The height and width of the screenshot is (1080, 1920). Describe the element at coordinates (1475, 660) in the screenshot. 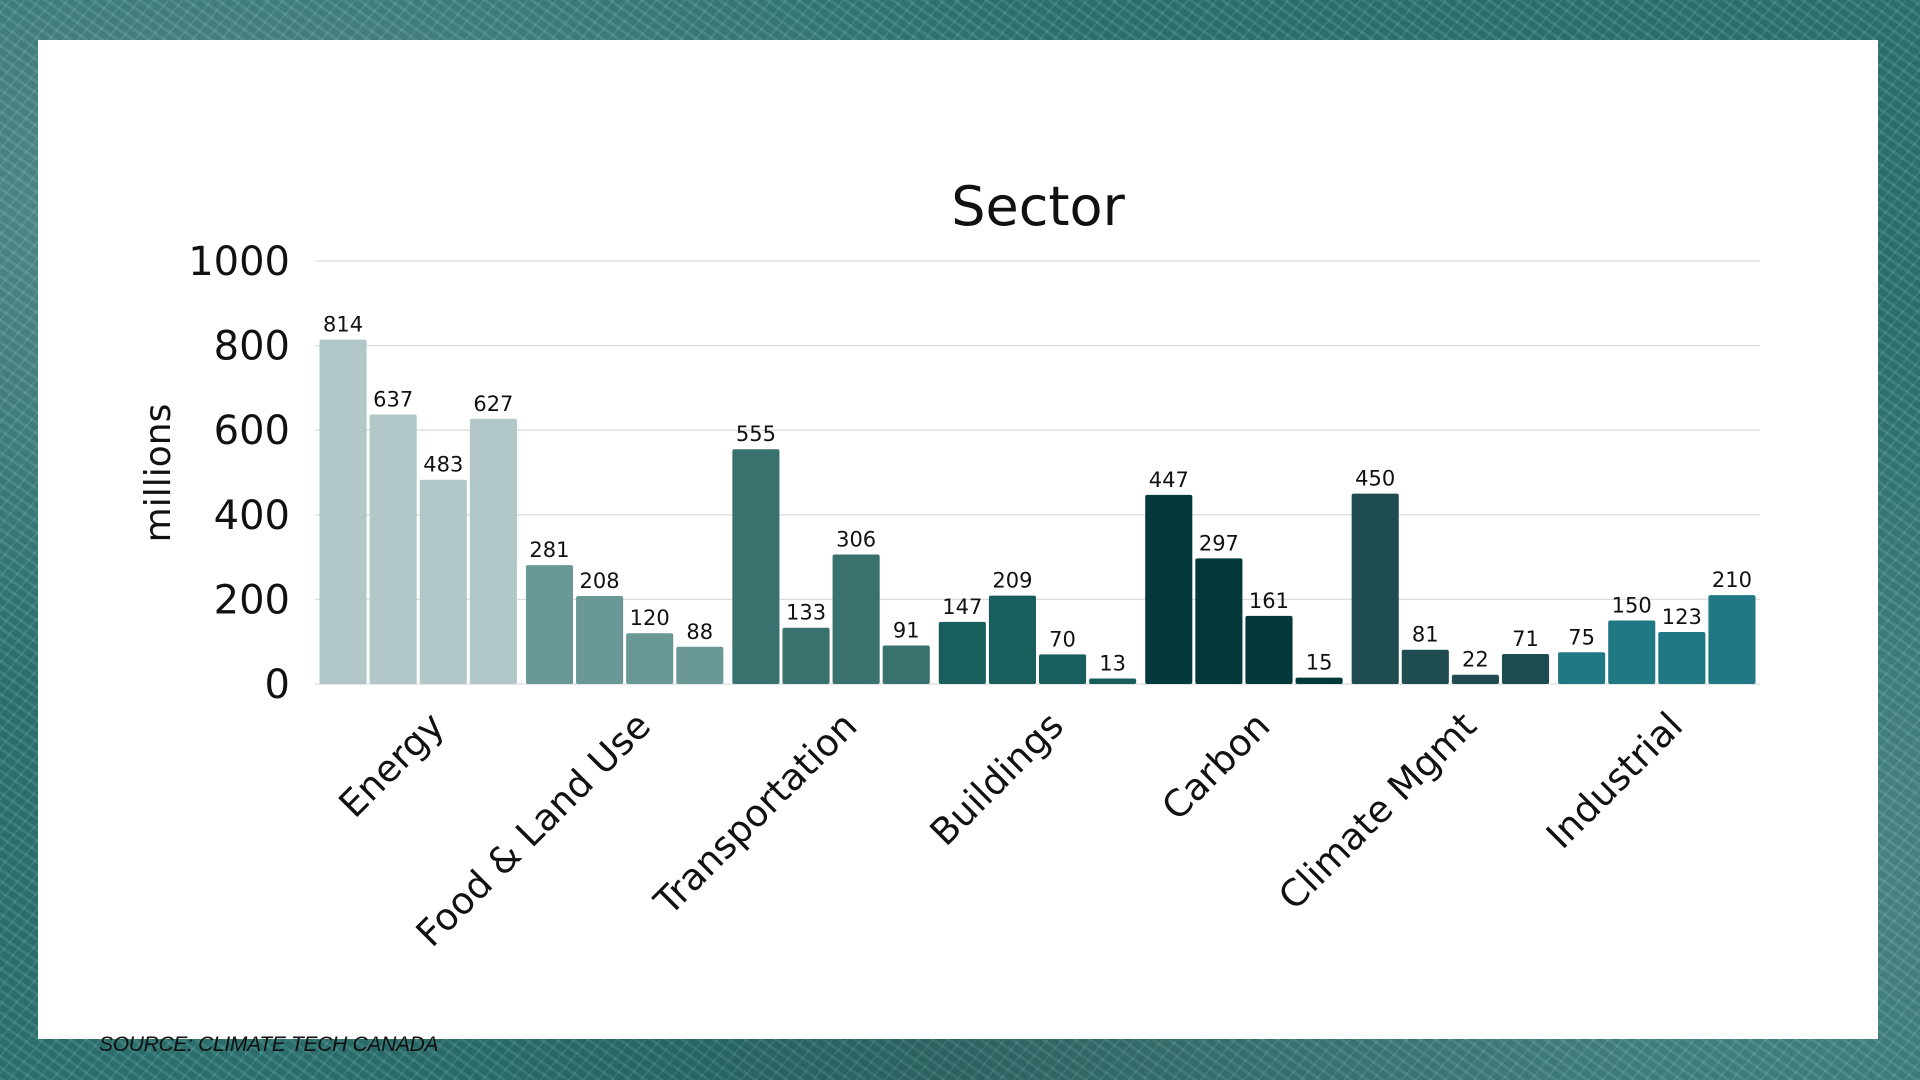

I see `data-label: 22` at that location.